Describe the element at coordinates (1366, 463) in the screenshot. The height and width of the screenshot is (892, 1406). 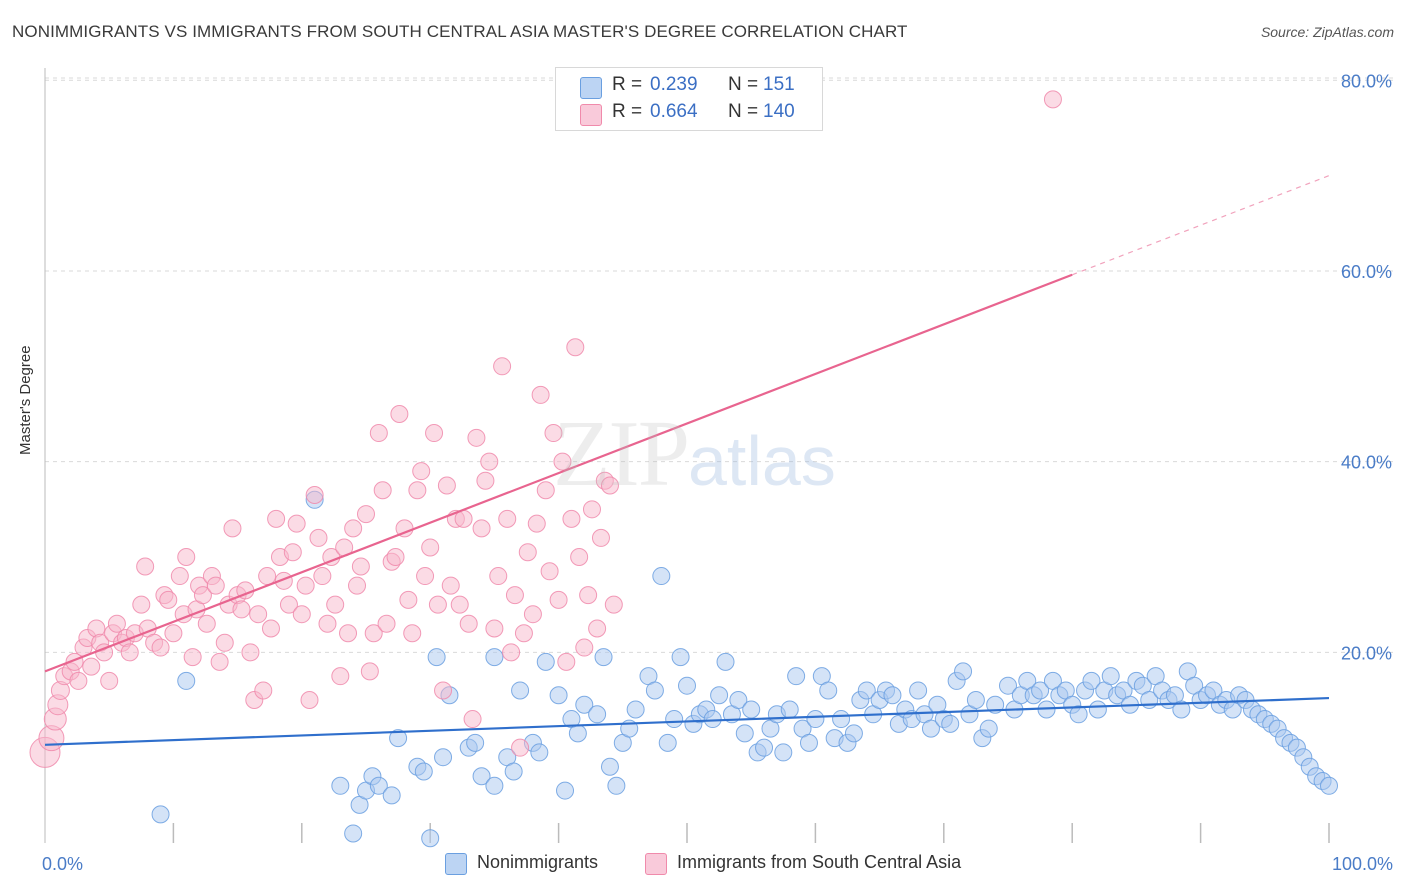
I see `y-tick-label: 40.0%` at that location.